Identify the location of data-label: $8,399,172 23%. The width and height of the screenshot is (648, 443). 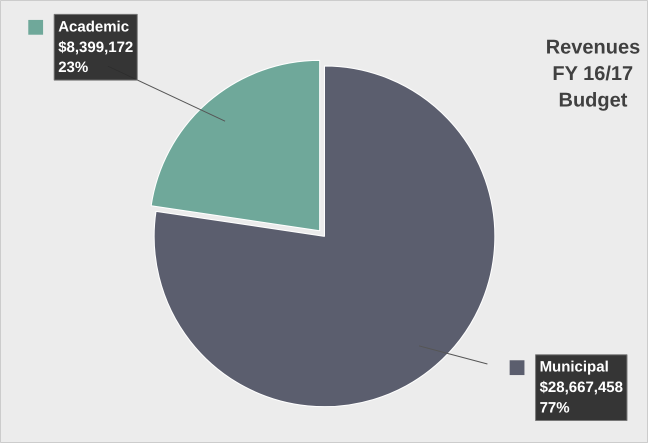
(96, 57).